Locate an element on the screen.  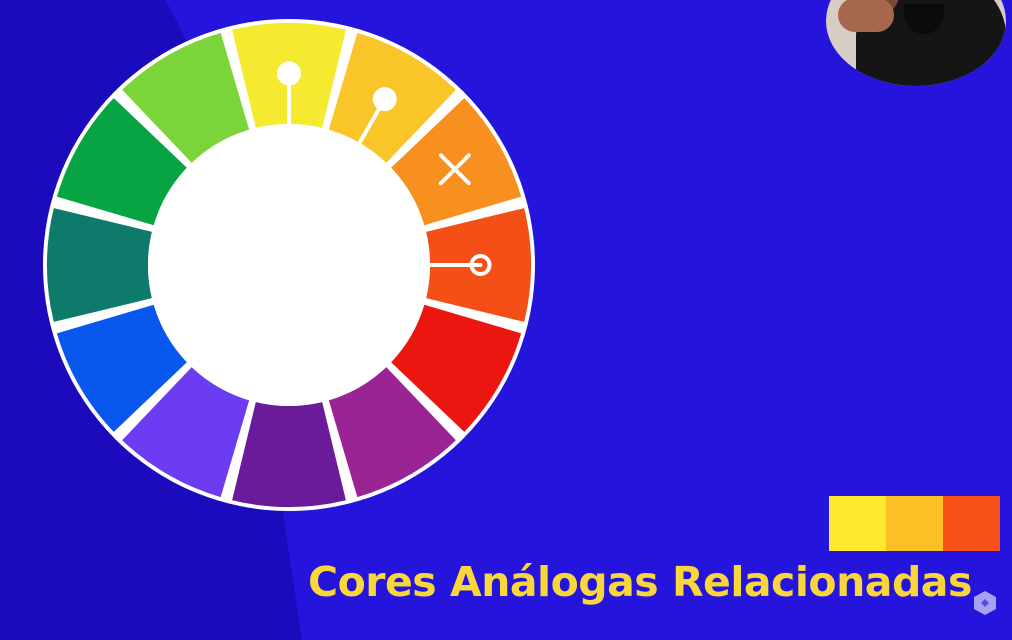
swatch-yellow-orange is located at coordinates (914, 523).